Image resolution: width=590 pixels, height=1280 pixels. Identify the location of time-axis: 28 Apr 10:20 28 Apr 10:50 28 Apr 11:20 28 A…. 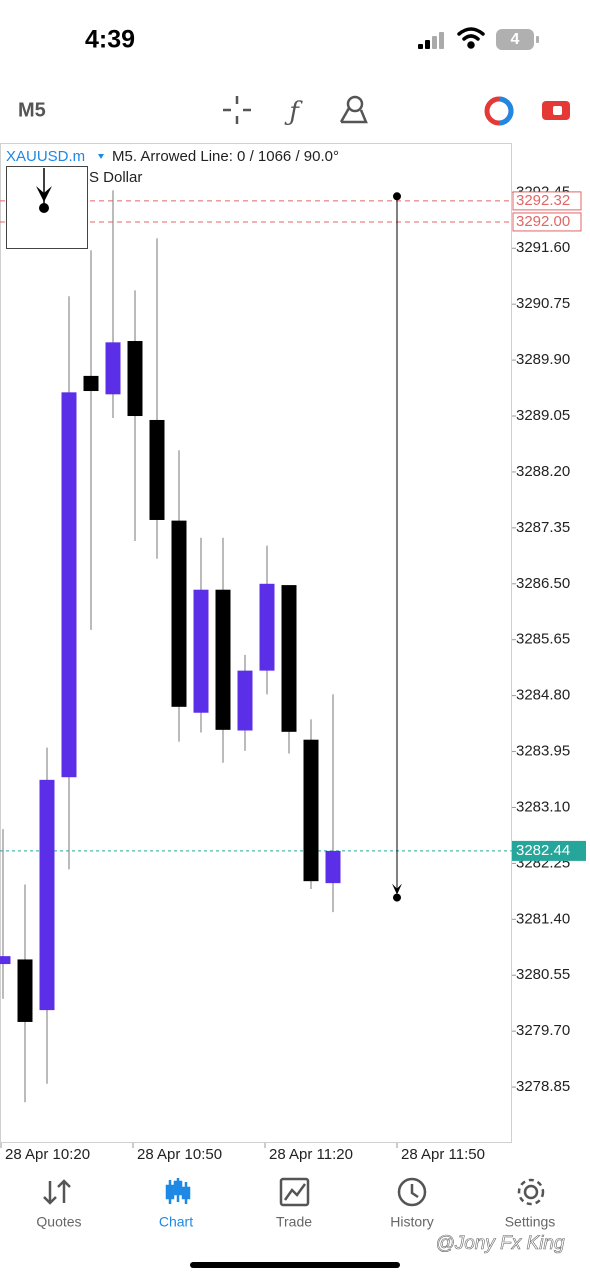
(242, 1153).